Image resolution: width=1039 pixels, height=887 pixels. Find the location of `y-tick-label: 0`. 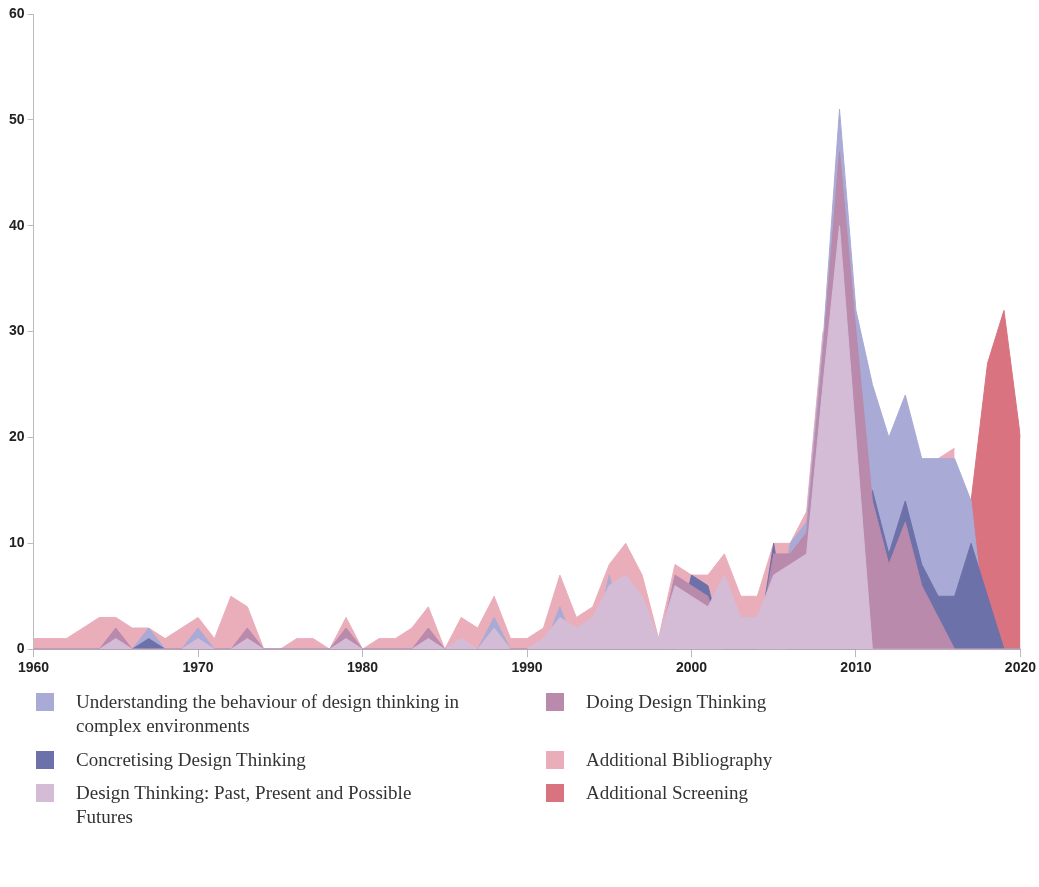

y-tick-label: 0 is located at coordinates (20, 648).